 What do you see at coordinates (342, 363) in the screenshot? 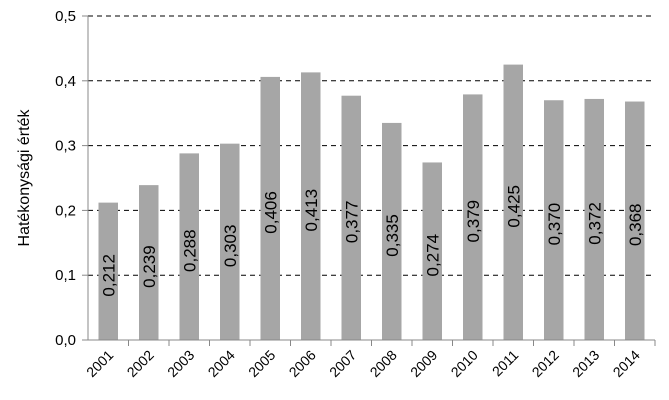
I see `x-tick-label: 2007` at bounding box center [342, 363].